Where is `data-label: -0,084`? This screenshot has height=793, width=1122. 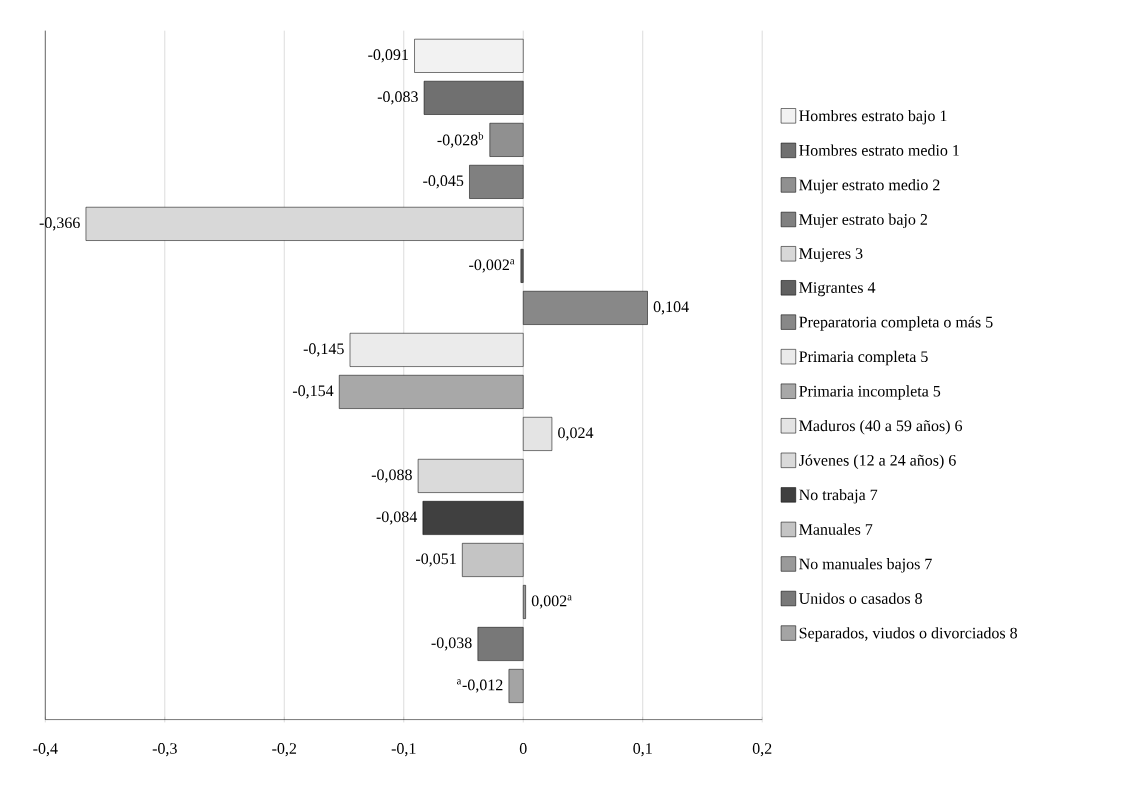 data-label: -0,084 is located at coordinates (397, 518).